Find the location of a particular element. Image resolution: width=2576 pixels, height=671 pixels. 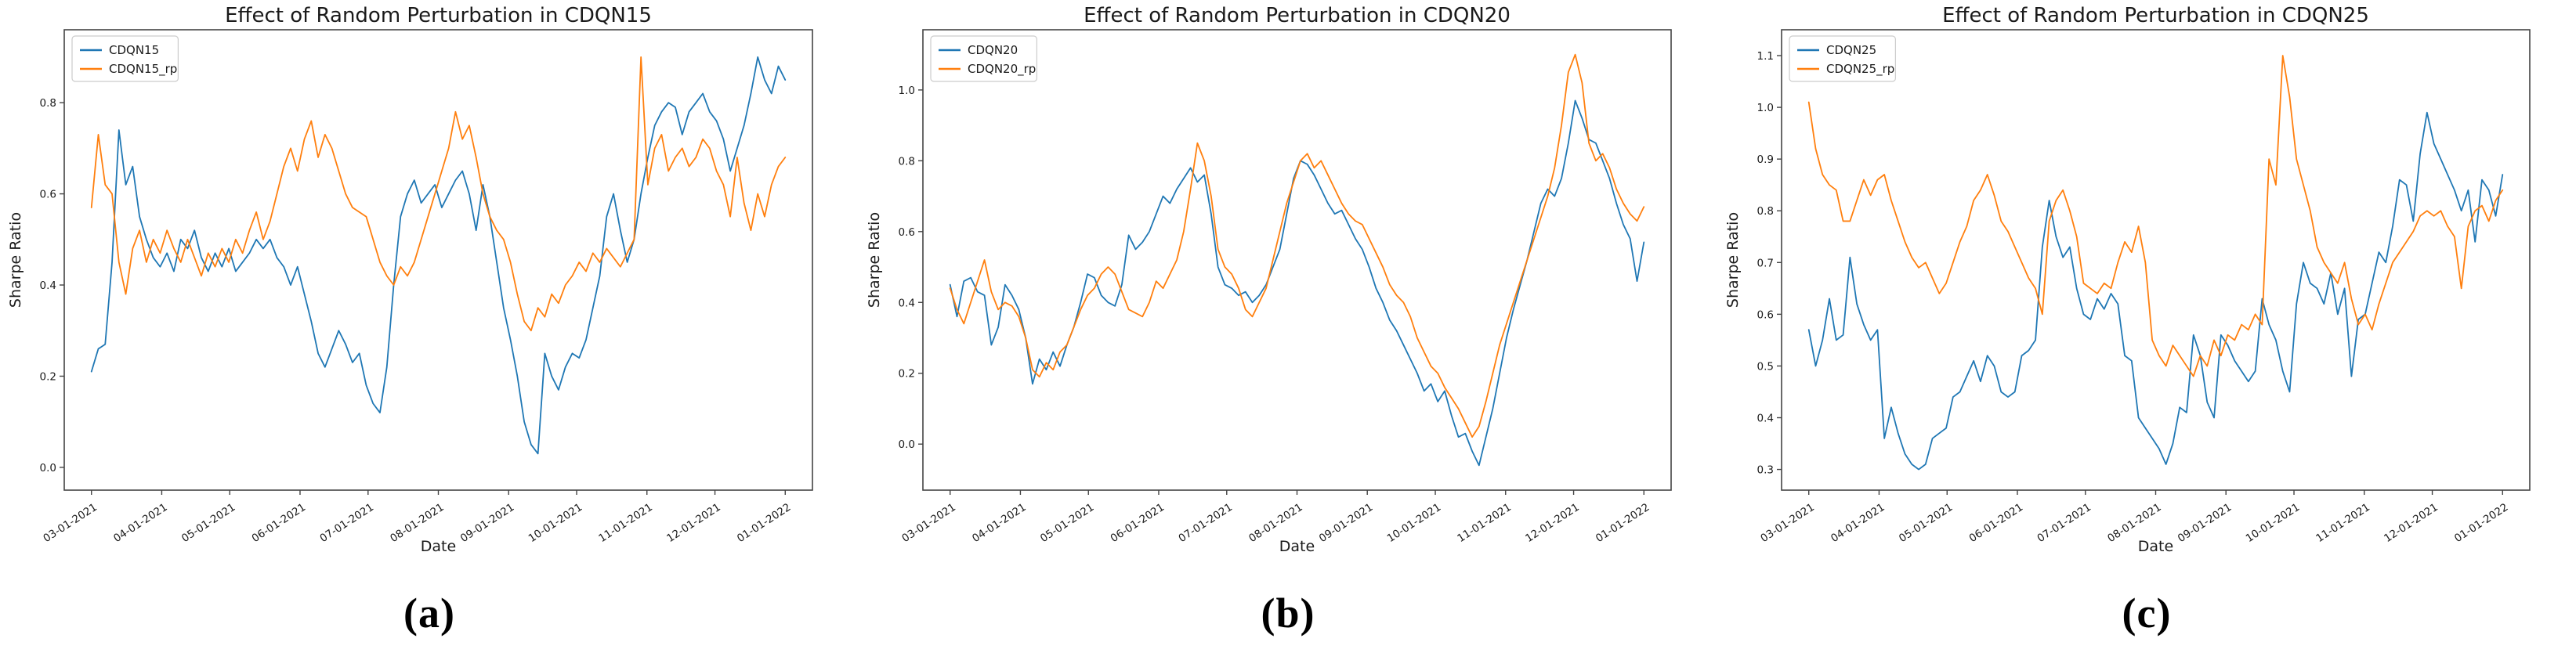

chart-title: Effect of Random Perturbation in CDQN20 is located at coordinates (1298, 15).